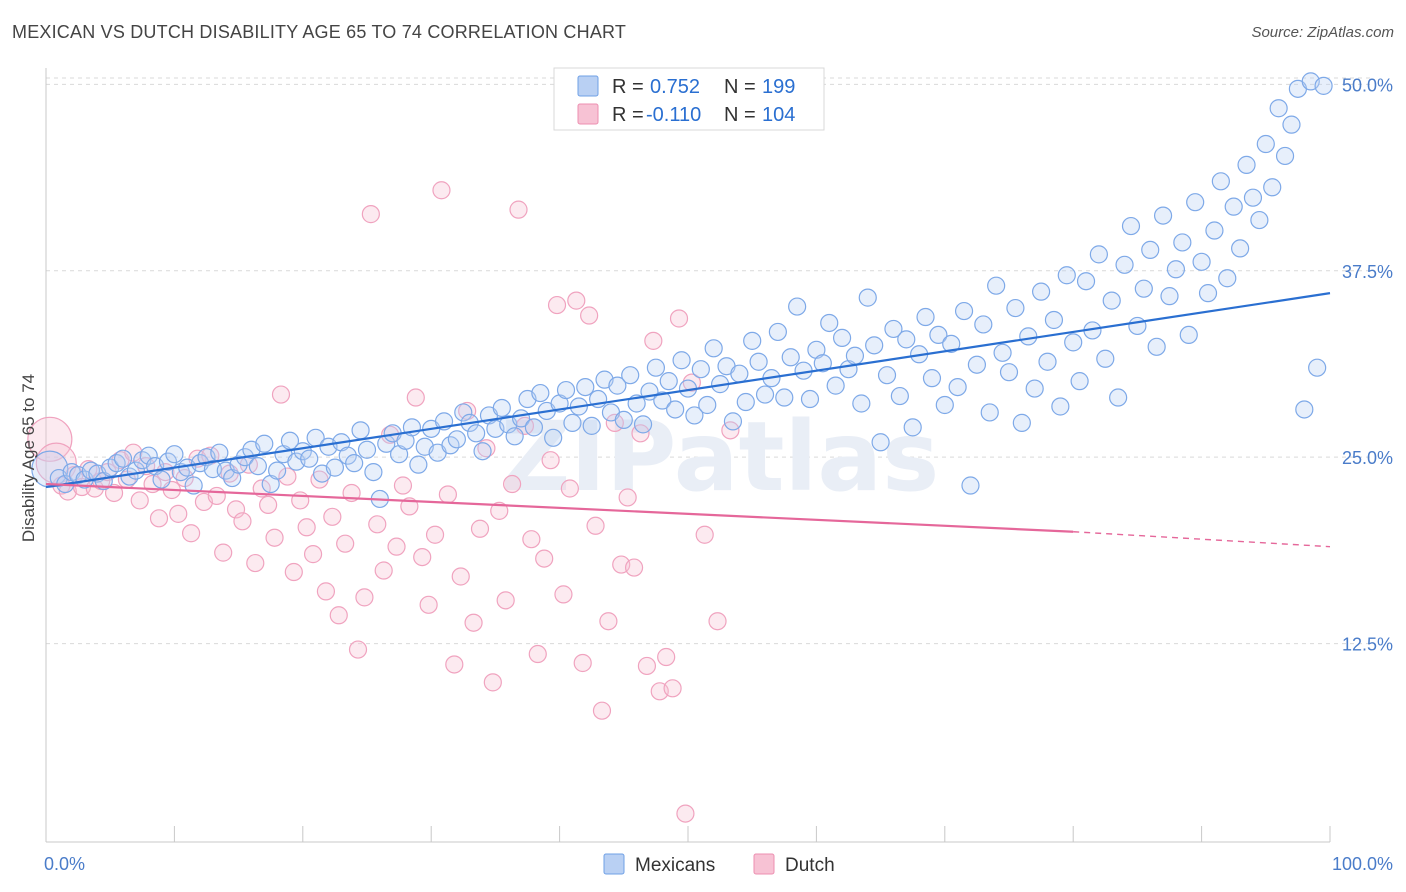 Image resolution: width=1406 pixels, height=892 pixels. What do you see at coordinates (559, 507) in the screenshot?
I see `dutch-trend-line` at bounding box center [559, 507].